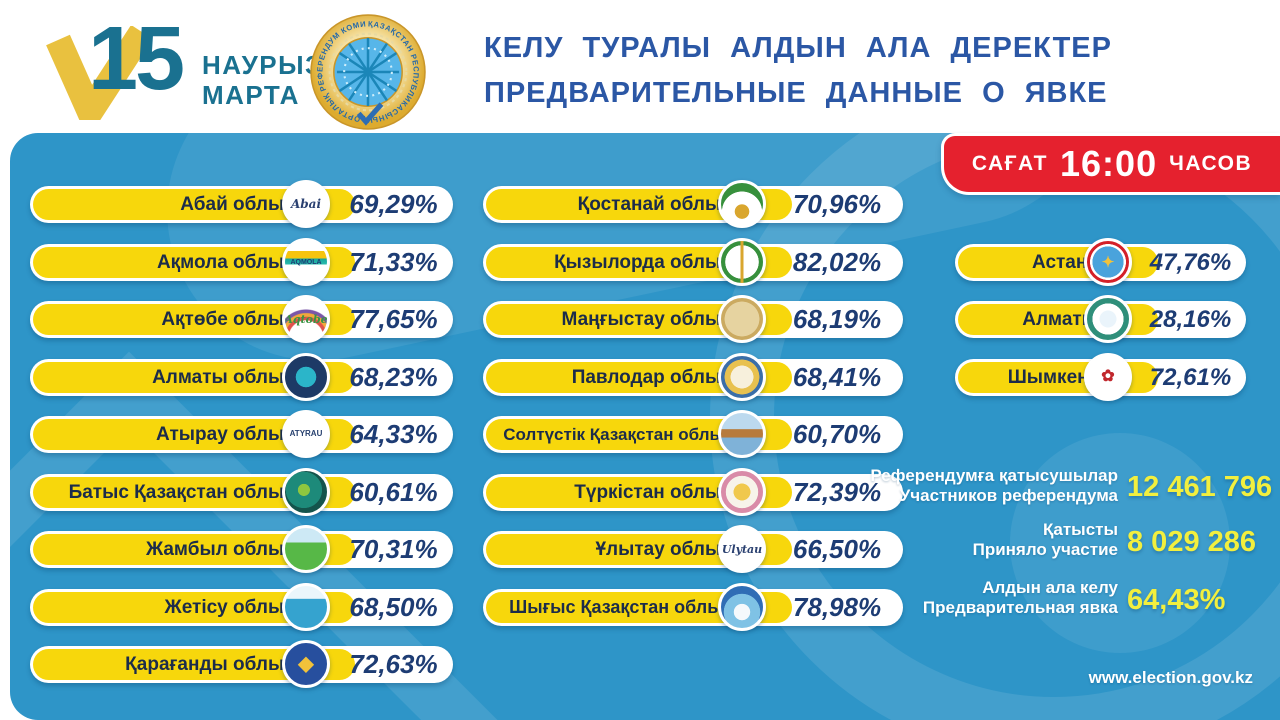 The image size is (1280, 720). I want to click on region-row: Солтүстік Қазақстан облысы 60,70%, so click(693, 434).